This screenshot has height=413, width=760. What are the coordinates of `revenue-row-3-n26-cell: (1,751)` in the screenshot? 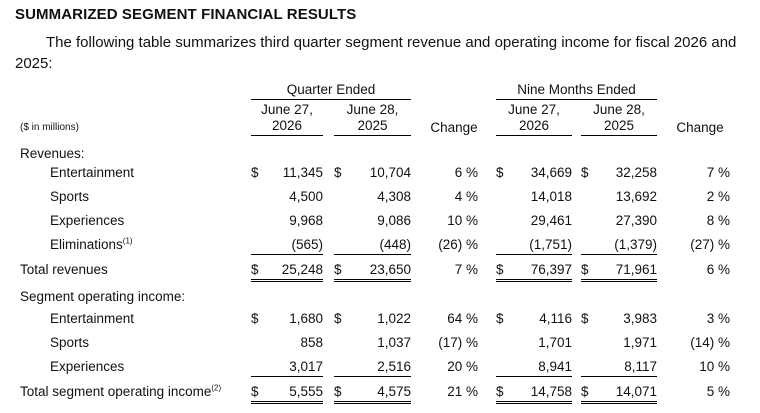 It's located at (534, 246).